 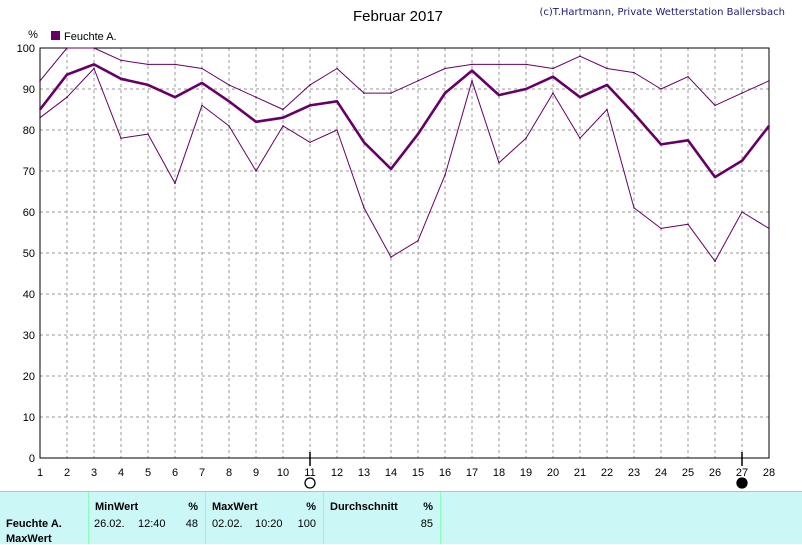 What do you see at coordinates (337, 473) in the screenshot?
I see `x-tick-label: 12` at bounding box center [337, 473].